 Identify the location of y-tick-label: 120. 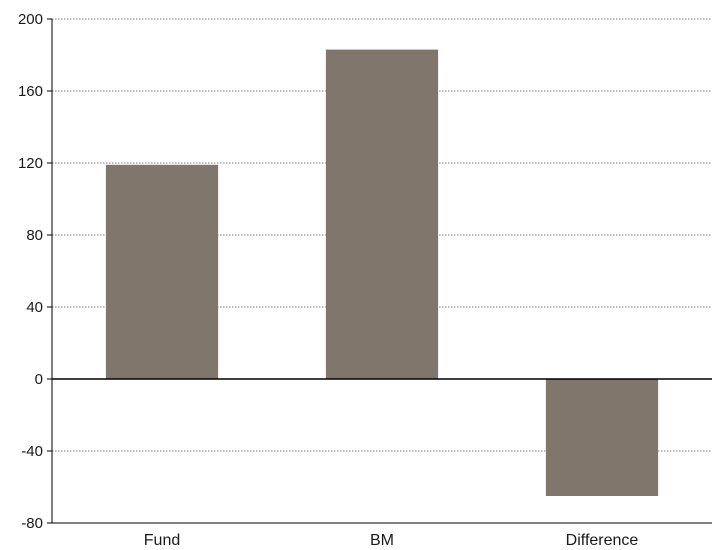
(30, 163).